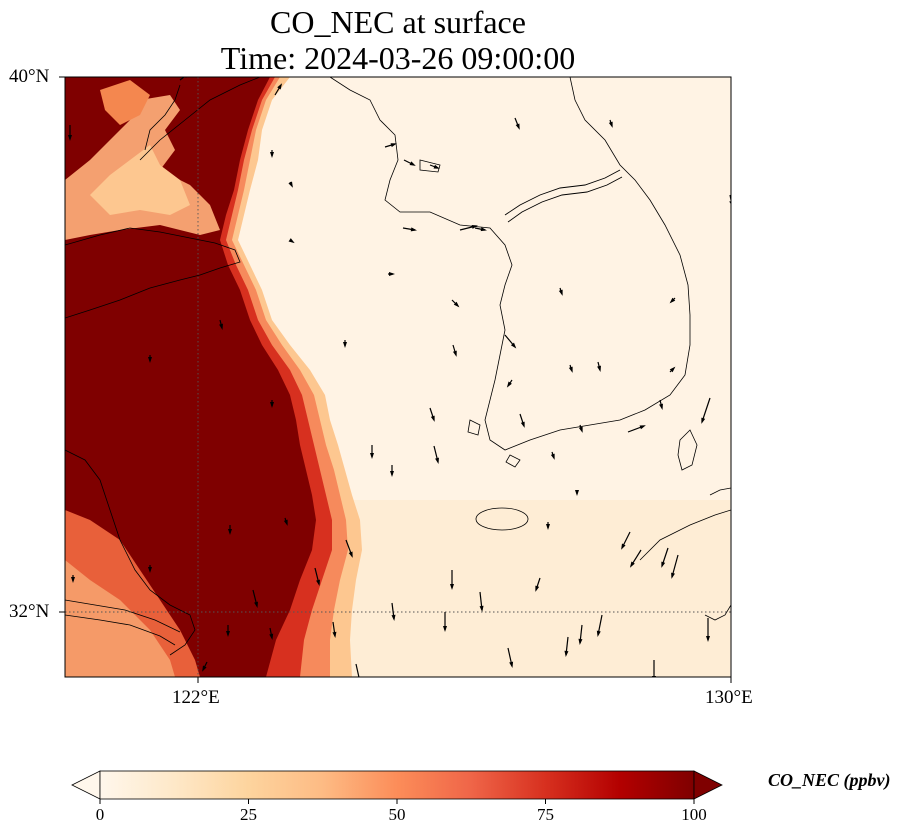 This screenshot has width=920, height=836. Describe the element at coordinates (398, 22) in the screenshot. I see `map-title: CO_NEC at surface` at that location.